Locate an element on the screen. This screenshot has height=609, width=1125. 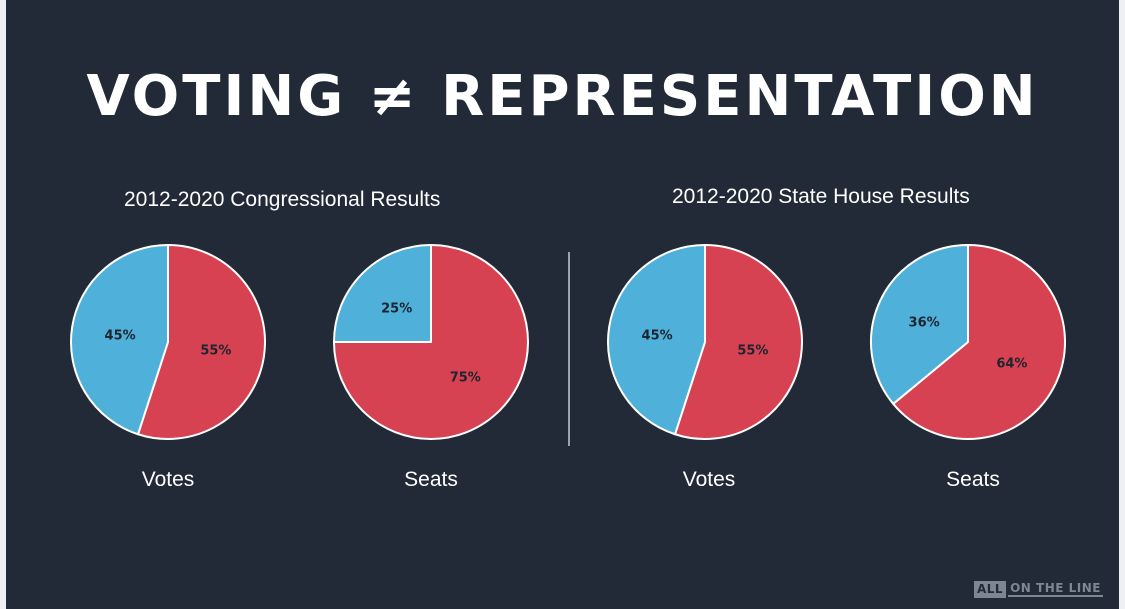
section-title-state-house: 2012-2020 State House Results is located at coordinates (821, 196).